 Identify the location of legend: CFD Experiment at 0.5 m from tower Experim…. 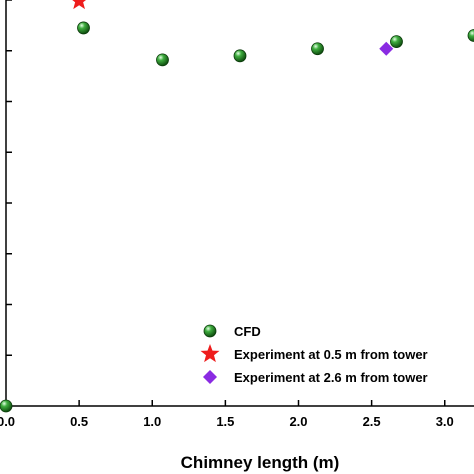
(314, 354).